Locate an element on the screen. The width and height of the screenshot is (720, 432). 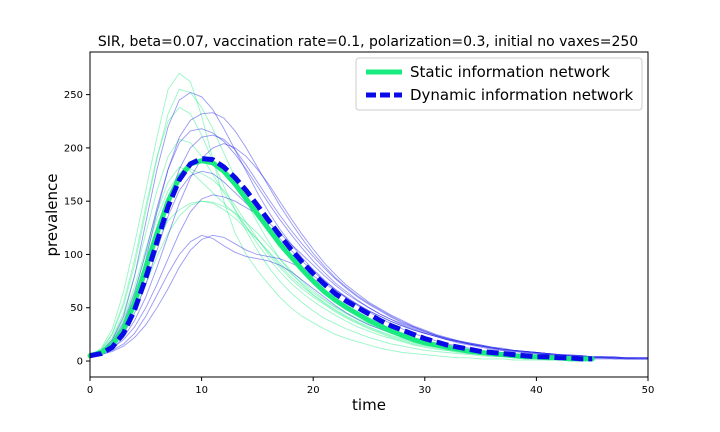
y-tick-label: 200 is located at coordinates (73, 148).